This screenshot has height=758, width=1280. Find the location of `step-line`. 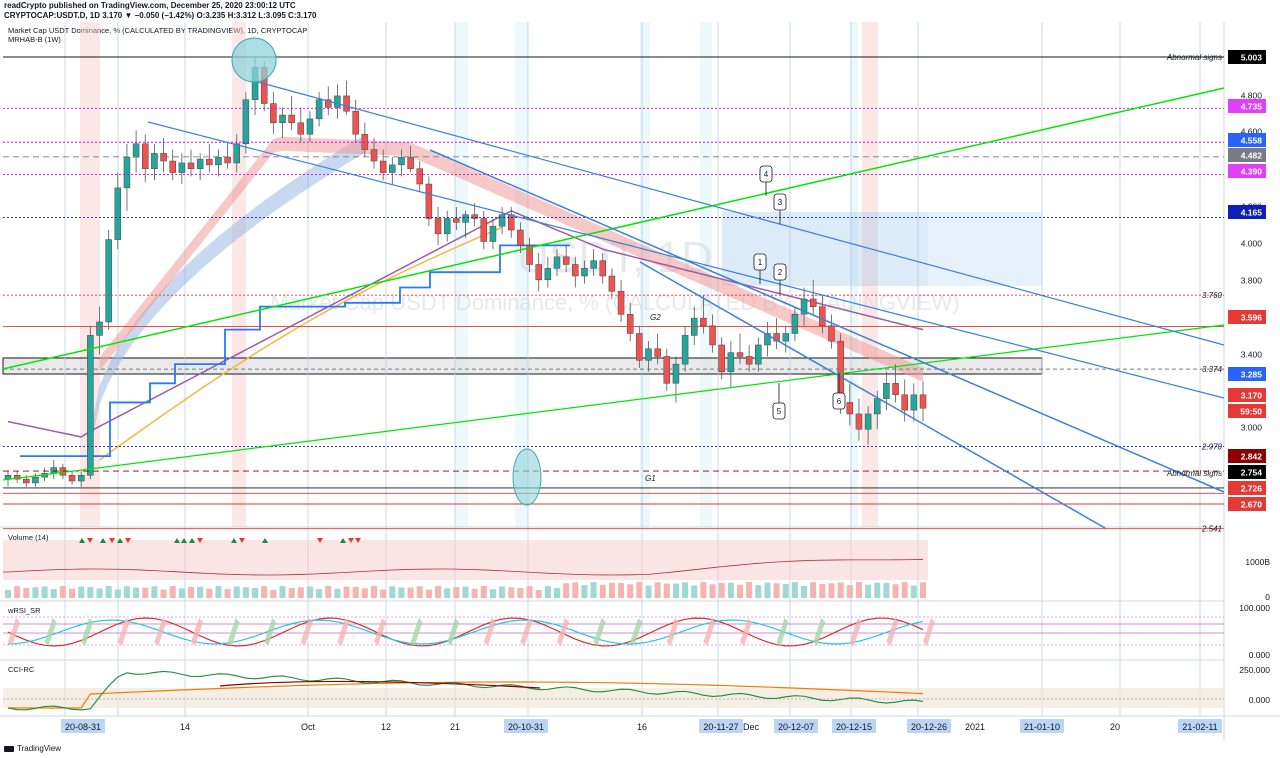

step-line is located at coordinates (295, 350).